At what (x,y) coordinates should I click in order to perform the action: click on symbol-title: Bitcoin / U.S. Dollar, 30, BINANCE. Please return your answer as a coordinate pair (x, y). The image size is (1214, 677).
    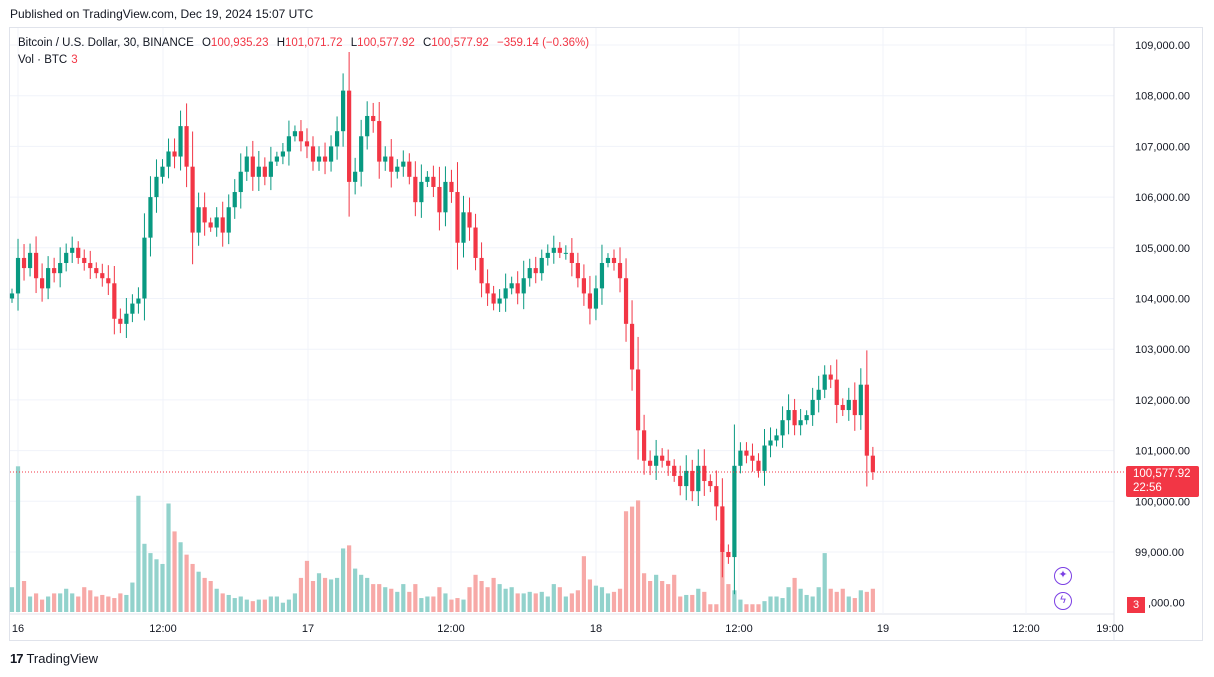
    Looking at the image, I should click on (106, 43).